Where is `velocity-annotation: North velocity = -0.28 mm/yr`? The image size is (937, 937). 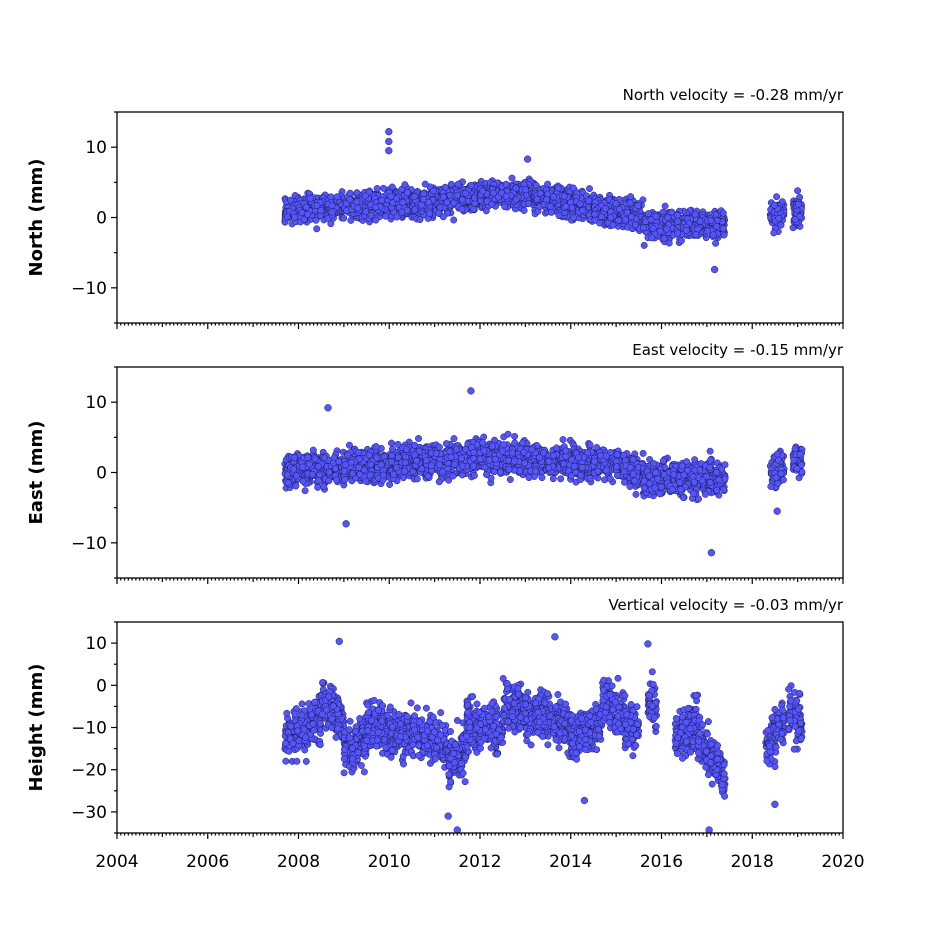
velocity-annotation: North velocity = -0.28 mm/yr is located at coordinates (733, 95).